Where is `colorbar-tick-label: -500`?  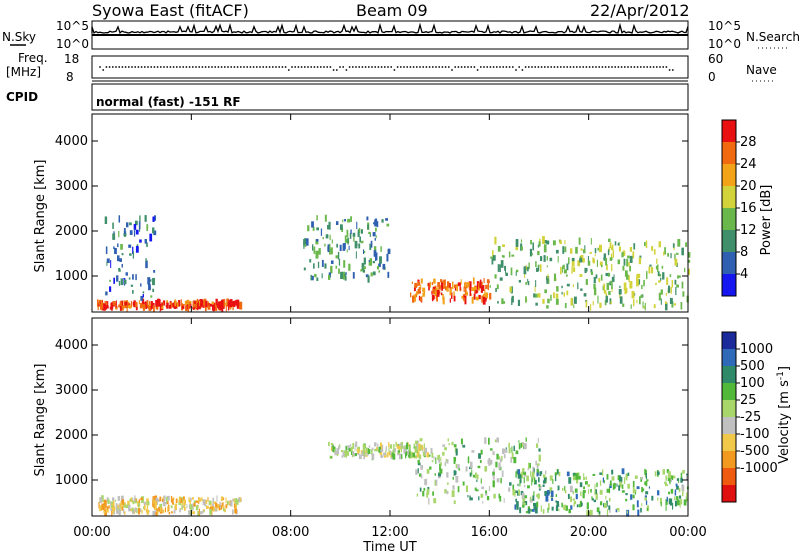
colorbar-tick-label: -500 is located at coordinates (755, 451).